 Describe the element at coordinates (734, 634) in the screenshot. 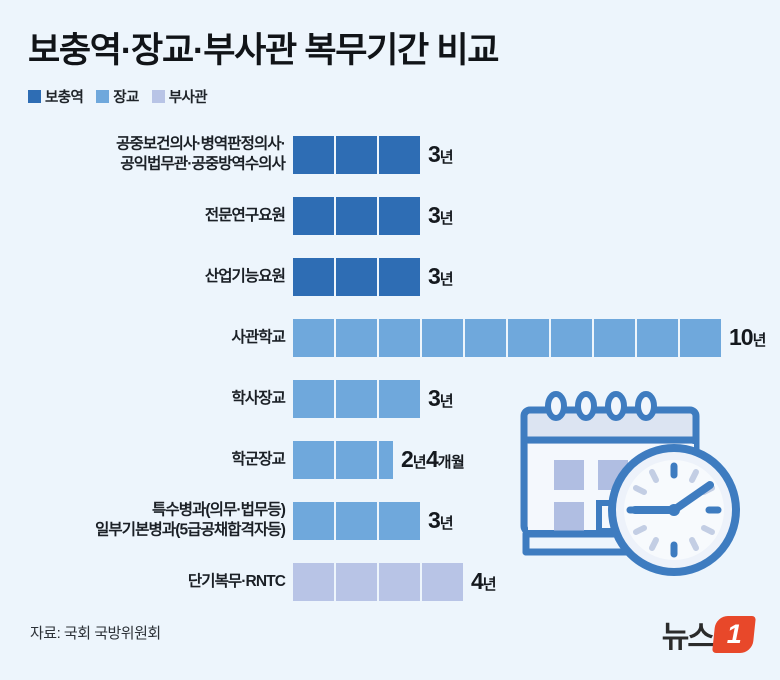

I see `logo-mark-icon` at that location.